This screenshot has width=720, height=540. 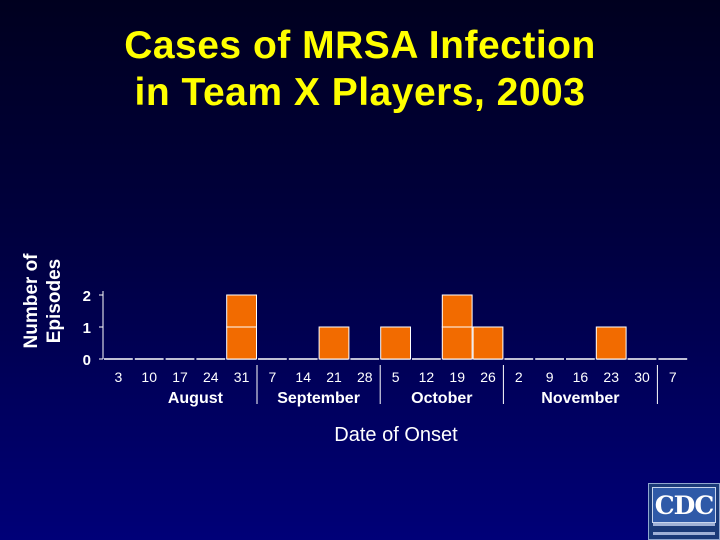 What do you see at coordinates (642, 377) in the screenshot?
I see `x-tick-label: 30` at bounding box center [642, 377].